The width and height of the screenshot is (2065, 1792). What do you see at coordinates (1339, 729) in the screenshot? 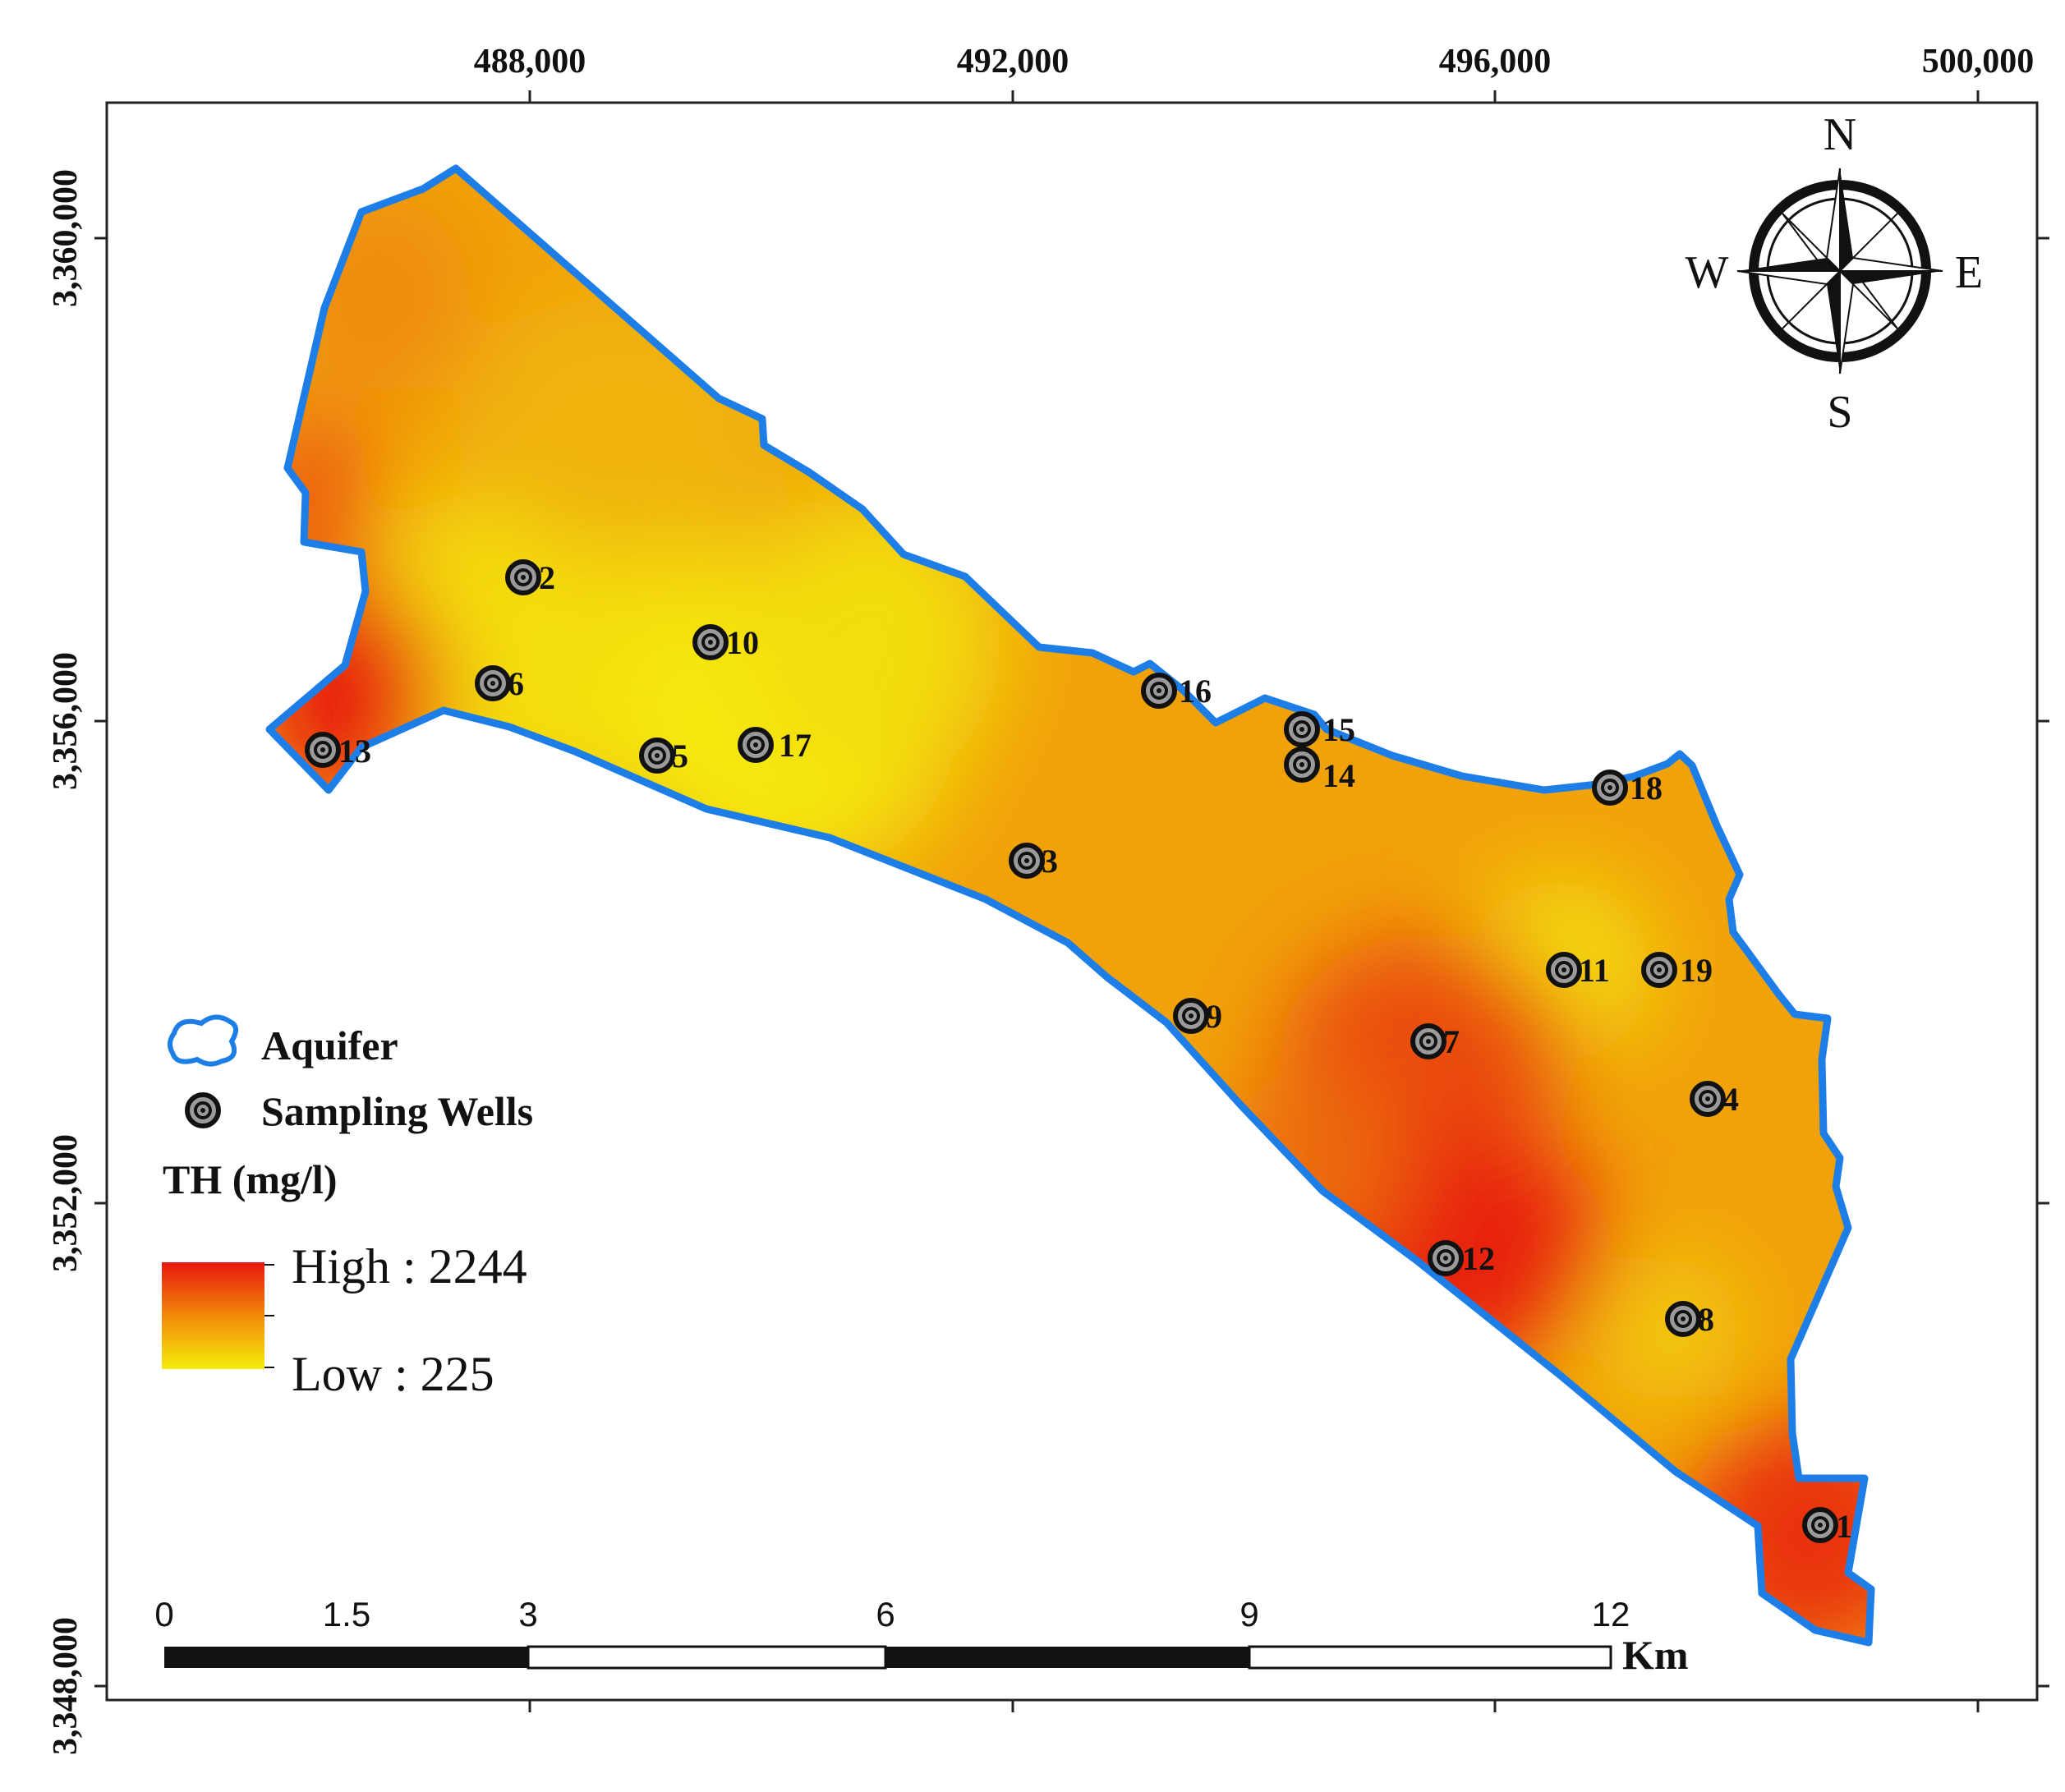
I see `well-label: 15` at bounding box center [1339, 729].